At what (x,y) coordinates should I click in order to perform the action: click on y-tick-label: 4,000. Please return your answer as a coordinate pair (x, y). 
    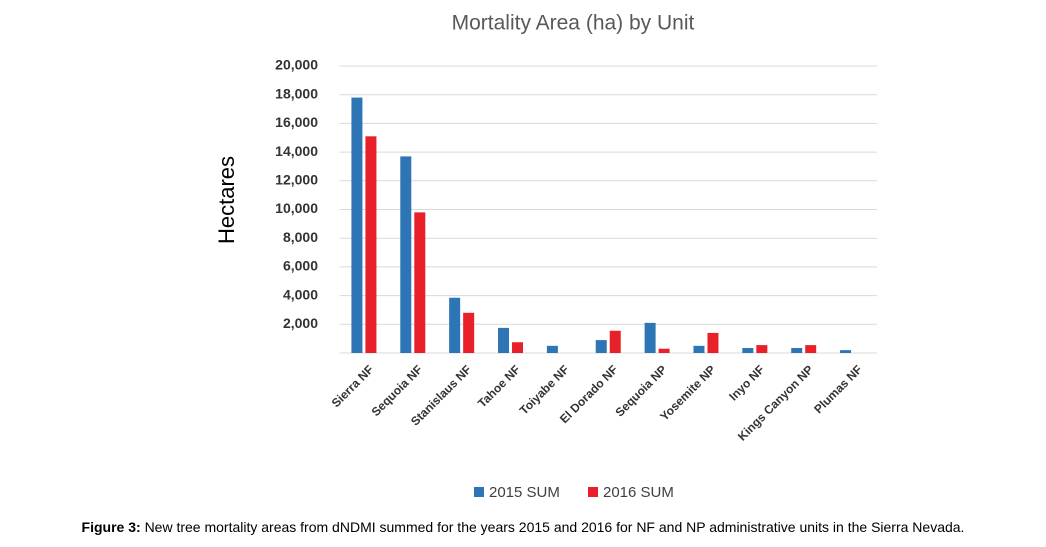
    Looking at the image, I should click on (300, 294).